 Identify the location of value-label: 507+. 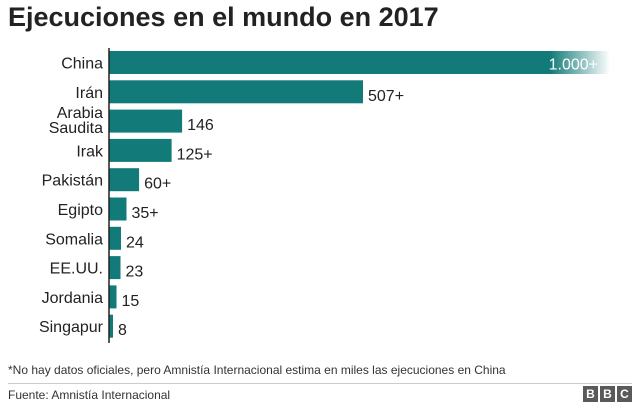
(386, 96).